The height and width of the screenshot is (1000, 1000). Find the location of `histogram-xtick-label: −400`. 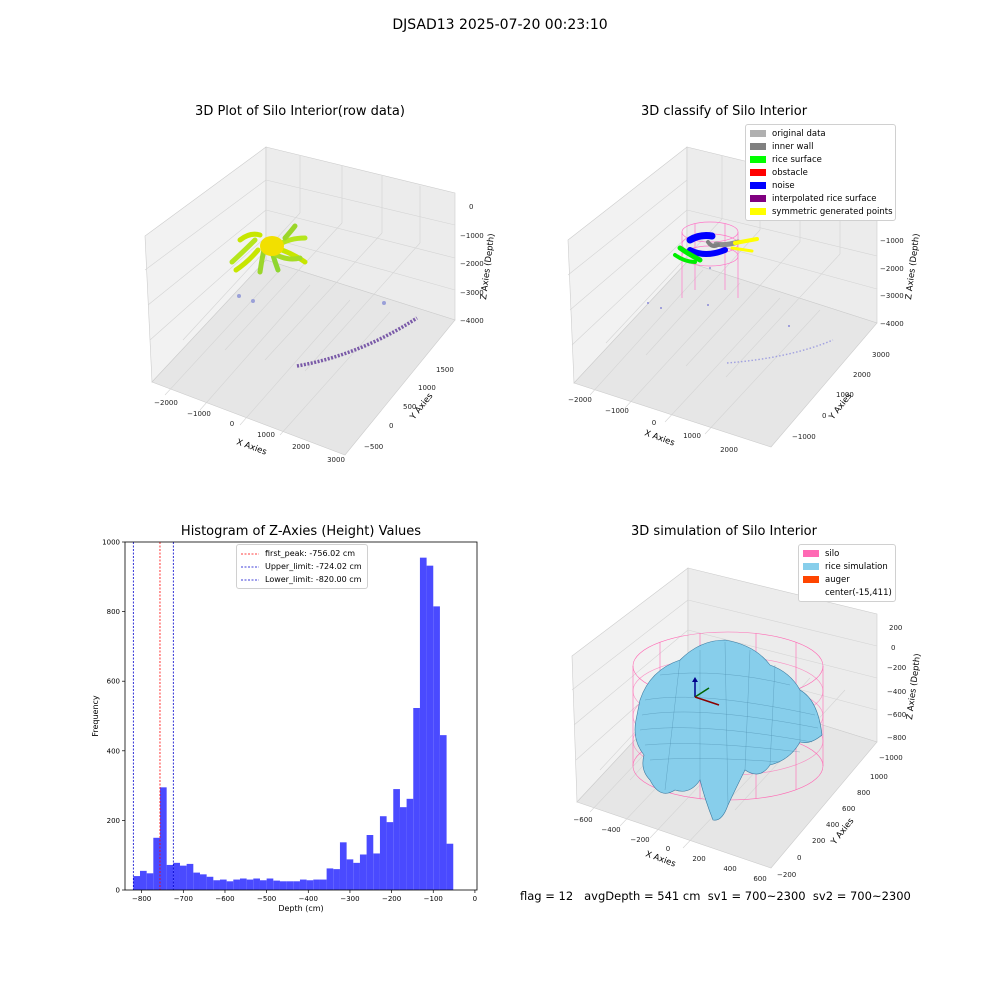

histogram-xtick-label: −400 is located at coordinates (308, 899).